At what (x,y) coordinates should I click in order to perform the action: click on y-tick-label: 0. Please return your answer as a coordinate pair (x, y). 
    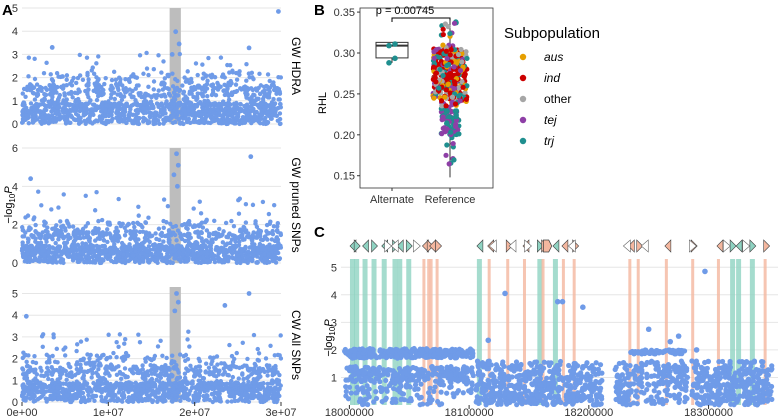
    Looking at the image, I should click on (15, 403).